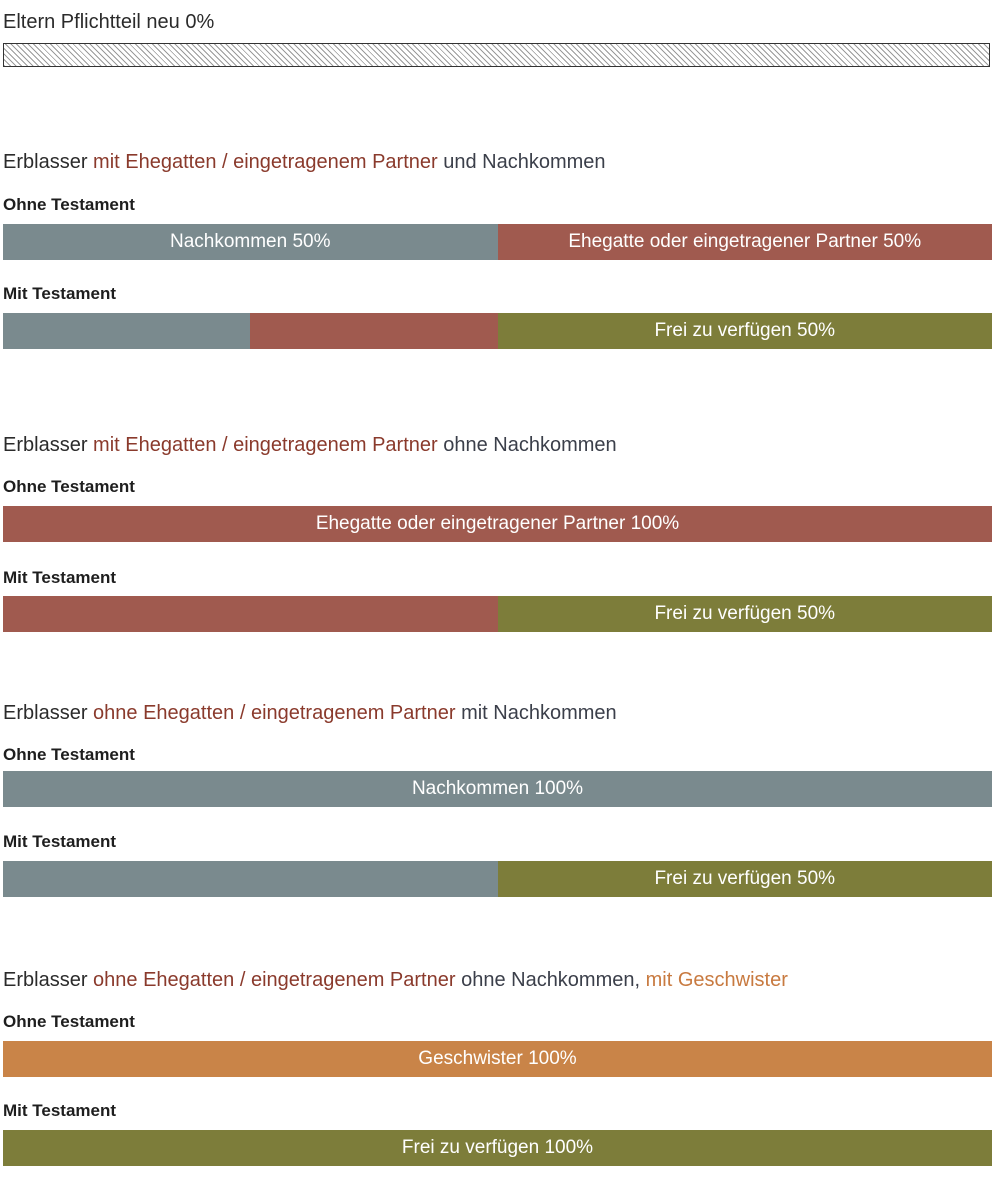 The width and height of the screenshot is (1000, 1177). I want to click on section-2-ohne-label: Ohne Testament, so click(69, 486).